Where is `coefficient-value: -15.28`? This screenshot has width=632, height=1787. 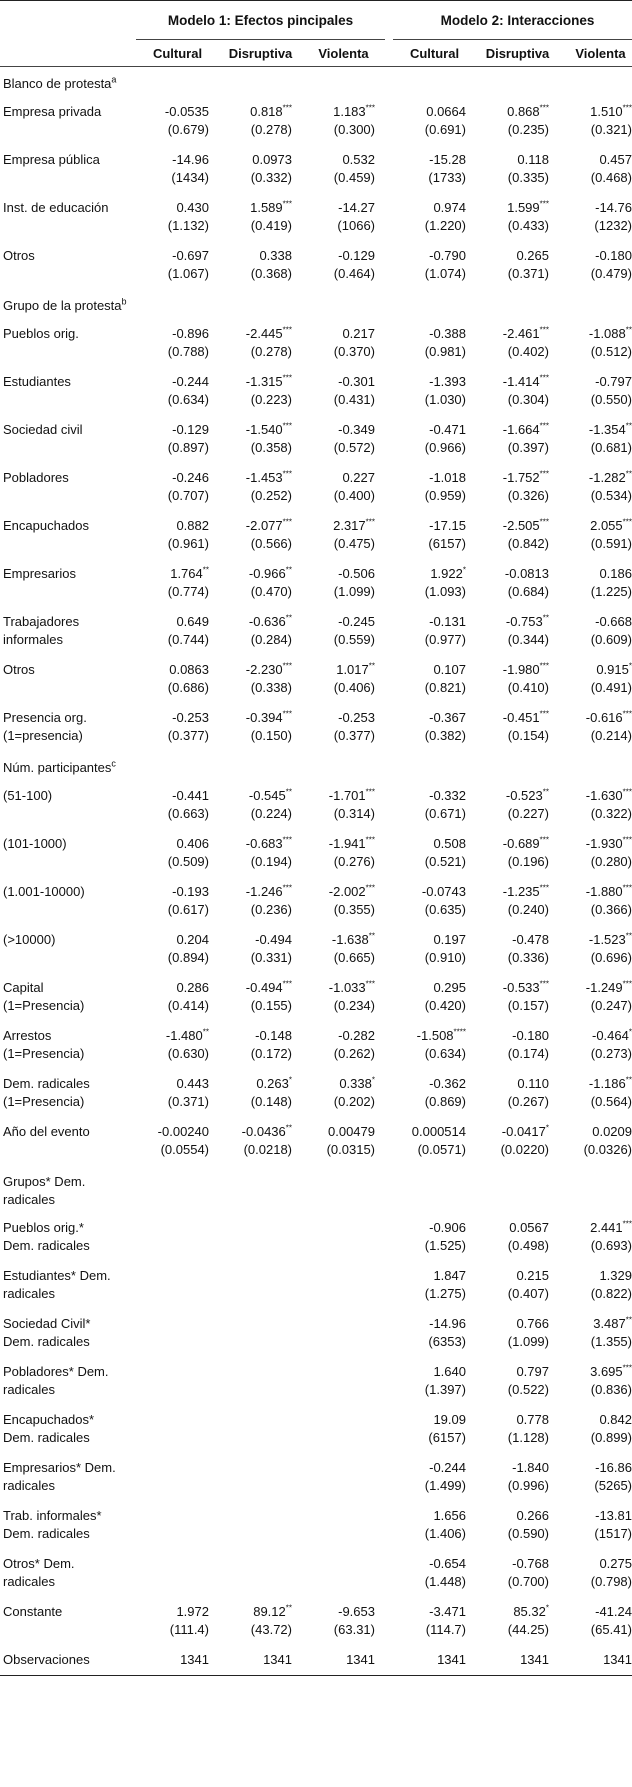 coefficient-value: -15.28 is located at coordinates (447, 159).